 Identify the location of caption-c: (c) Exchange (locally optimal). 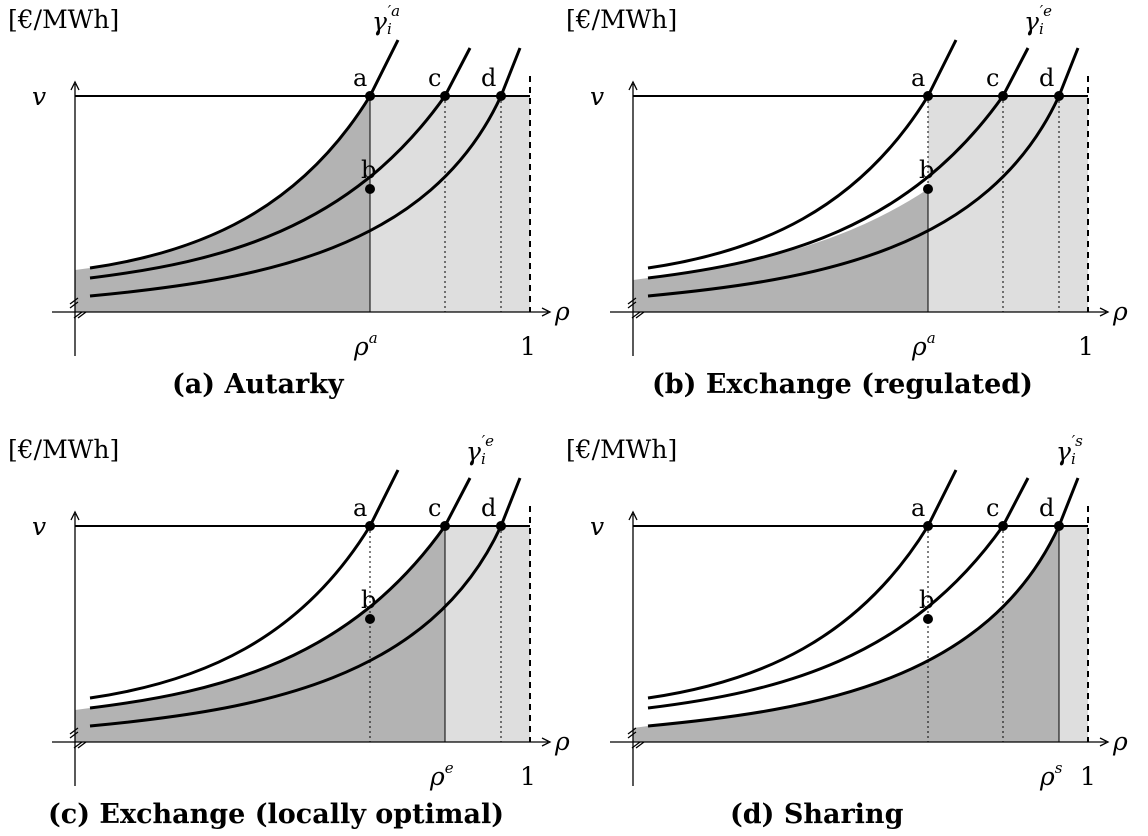
(276, 814).